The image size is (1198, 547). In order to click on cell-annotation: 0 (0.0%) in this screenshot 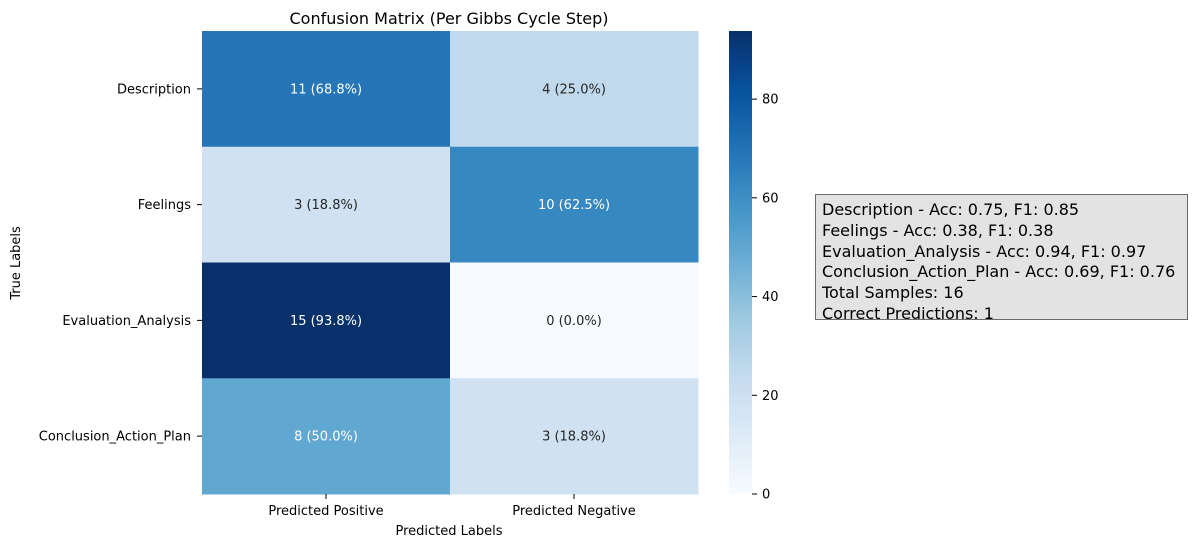, I will do `click(574, 321)`.